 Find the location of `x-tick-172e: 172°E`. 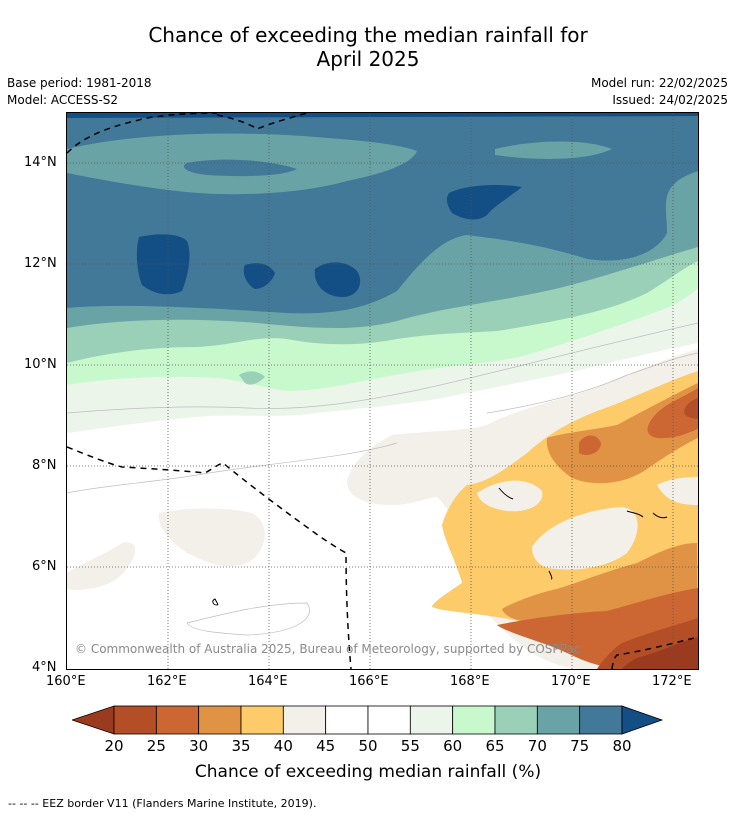

x-tick-172e: 172°E is located at coordinates (672, 681).